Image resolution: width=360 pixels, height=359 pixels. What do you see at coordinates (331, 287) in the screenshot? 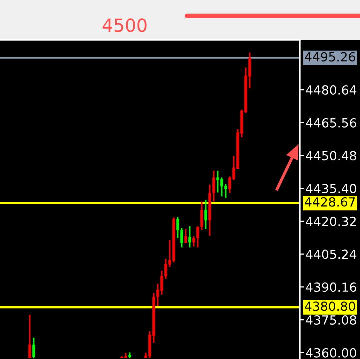
I see `y-tick-label: 4390.16` at bounding box center [331, 287].